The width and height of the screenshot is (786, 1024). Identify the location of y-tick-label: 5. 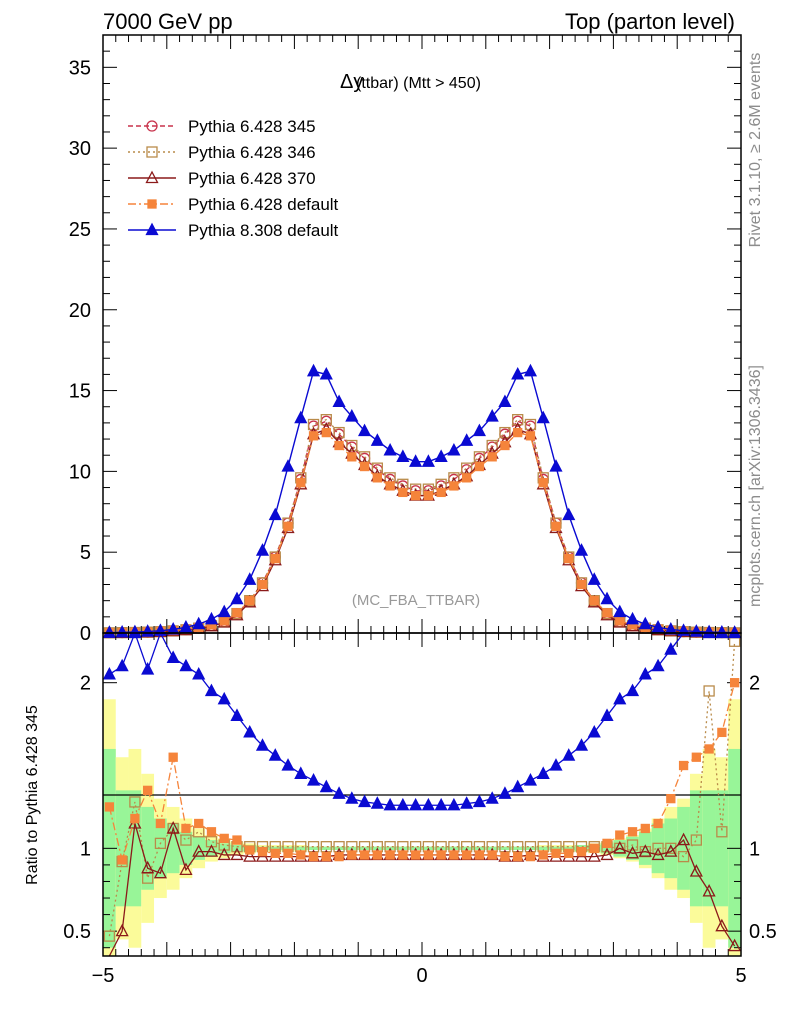
(85, 553).